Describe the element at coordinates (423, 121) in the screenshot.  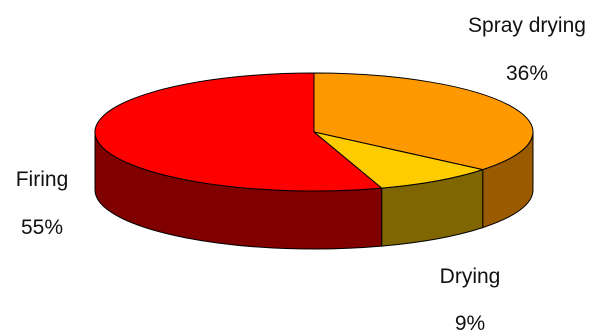
I see `slice-spray-drying` at that location.